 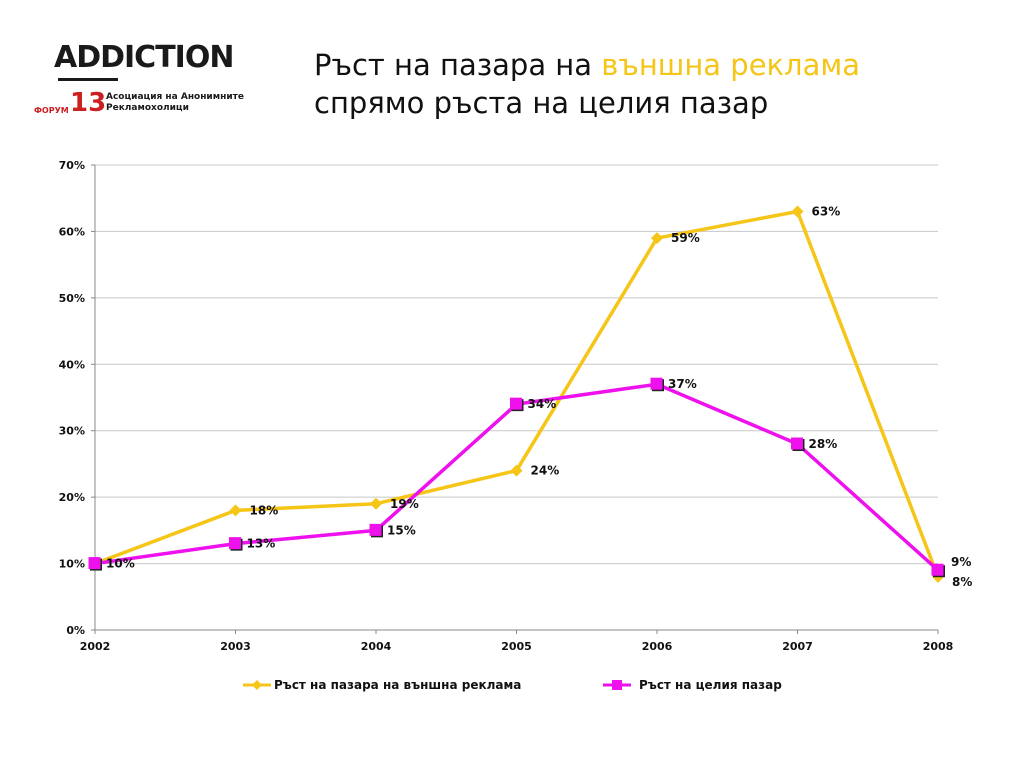 What do you see at coordinates (95, 646) in the screenshot?
I see `x-tick-label: 2002` at bounding box center [95, 646].